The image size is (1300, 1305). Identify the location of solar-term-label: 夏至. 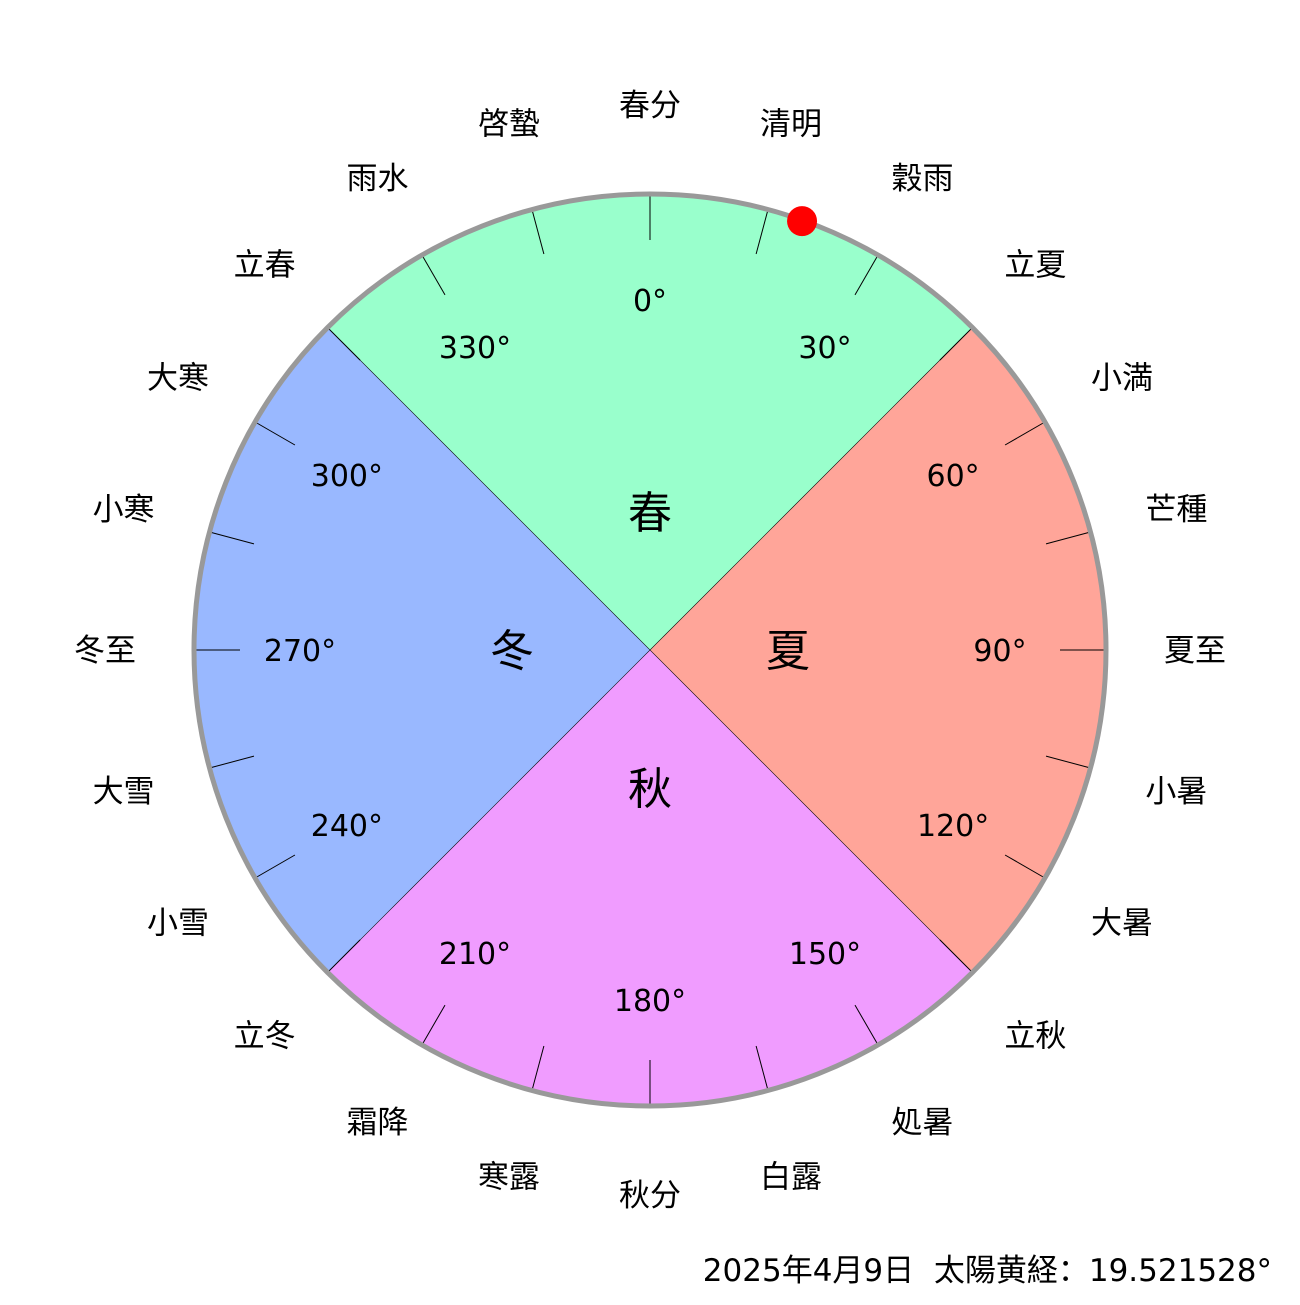
(1195, 651).